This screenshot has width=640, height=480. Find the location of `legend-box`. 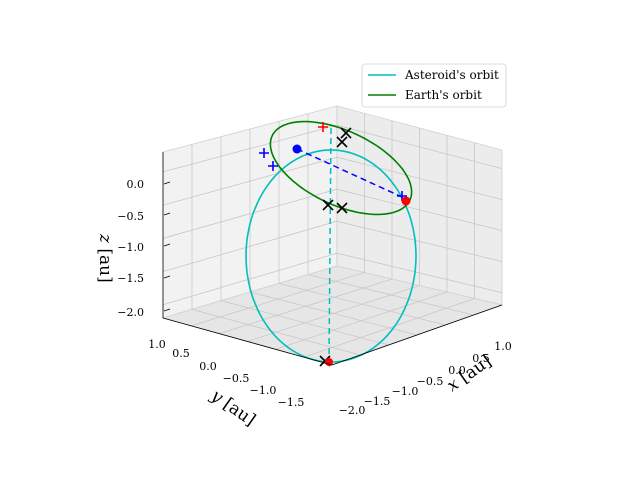

legend-box is located at coordinates (434, 85).